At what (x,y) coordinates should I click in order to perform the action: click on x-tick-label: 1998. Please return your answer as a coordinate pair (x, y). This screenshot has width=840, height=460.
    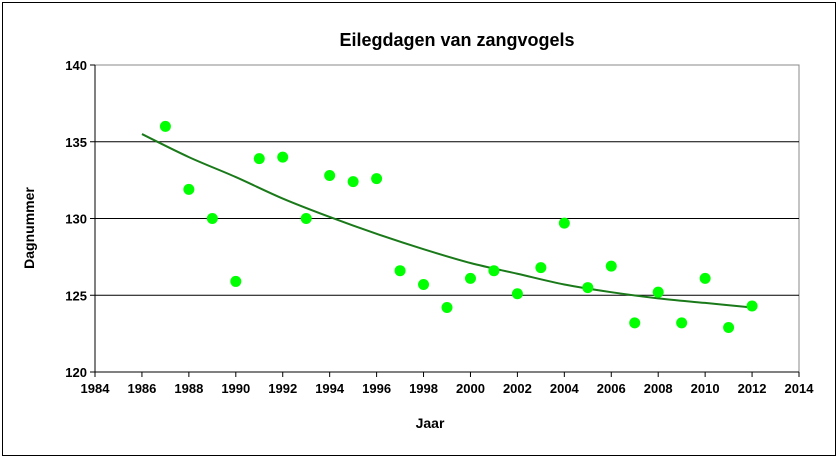
    Looking at the image, I should click on (423, 388).